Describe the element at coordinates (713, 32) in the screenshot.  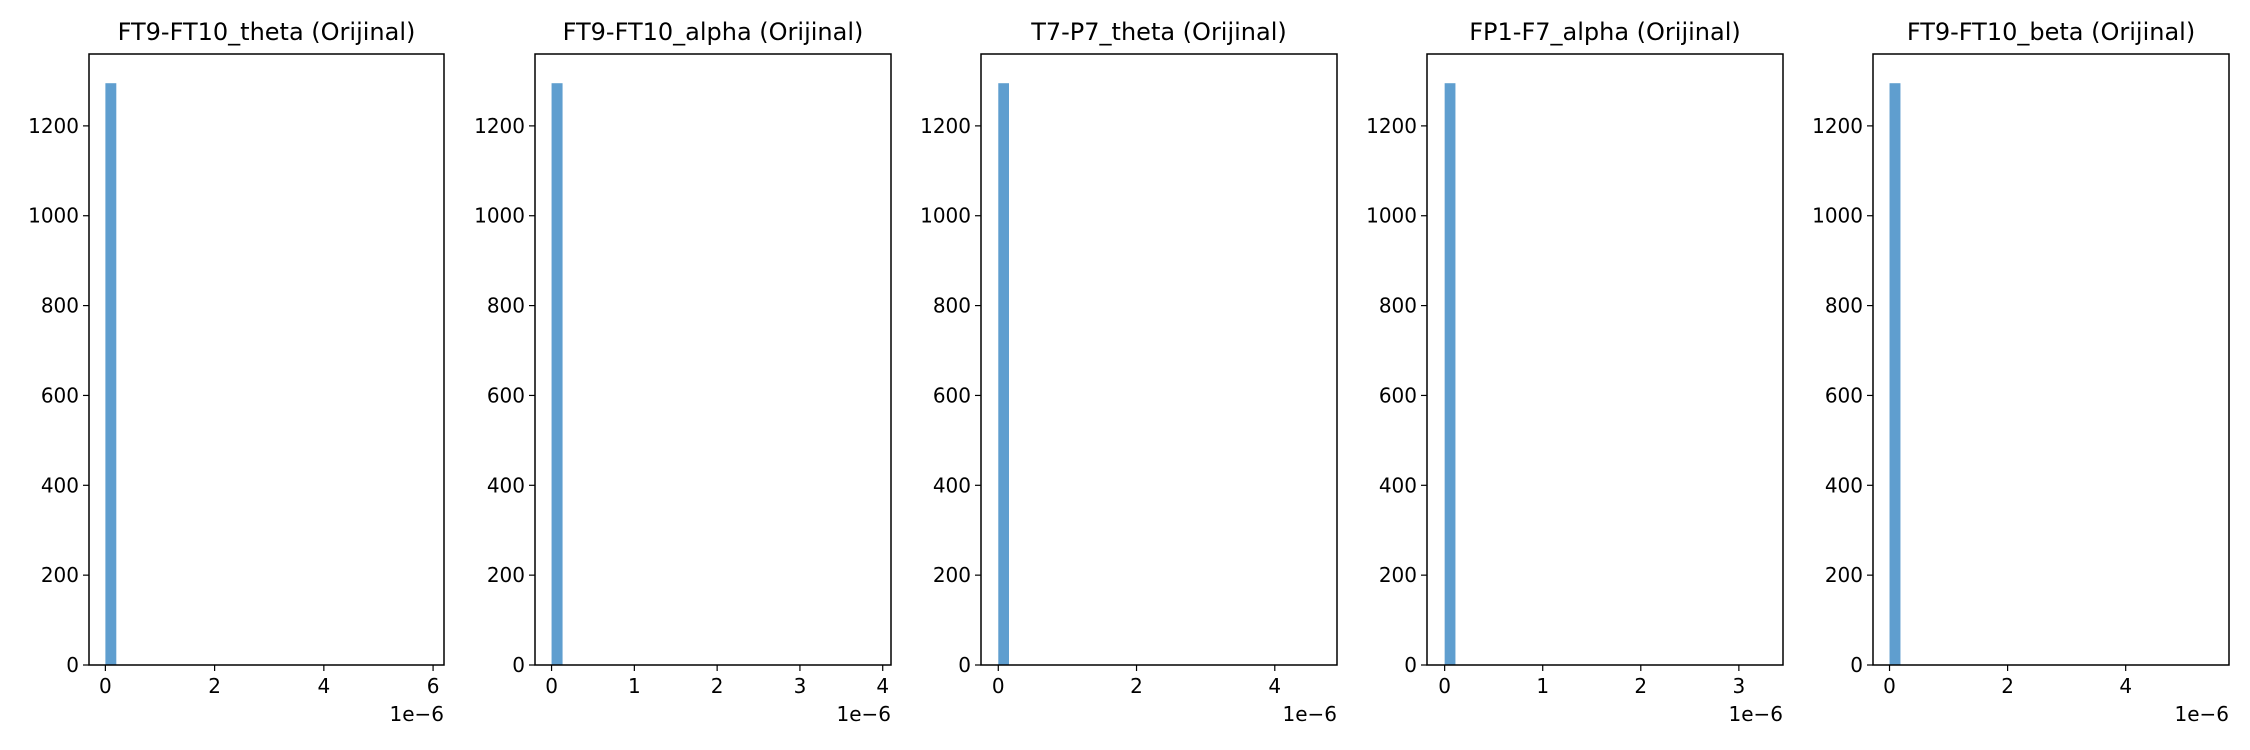
I see `subplot-title: FT9-FT10_alpha (Orijinal)` at that location.